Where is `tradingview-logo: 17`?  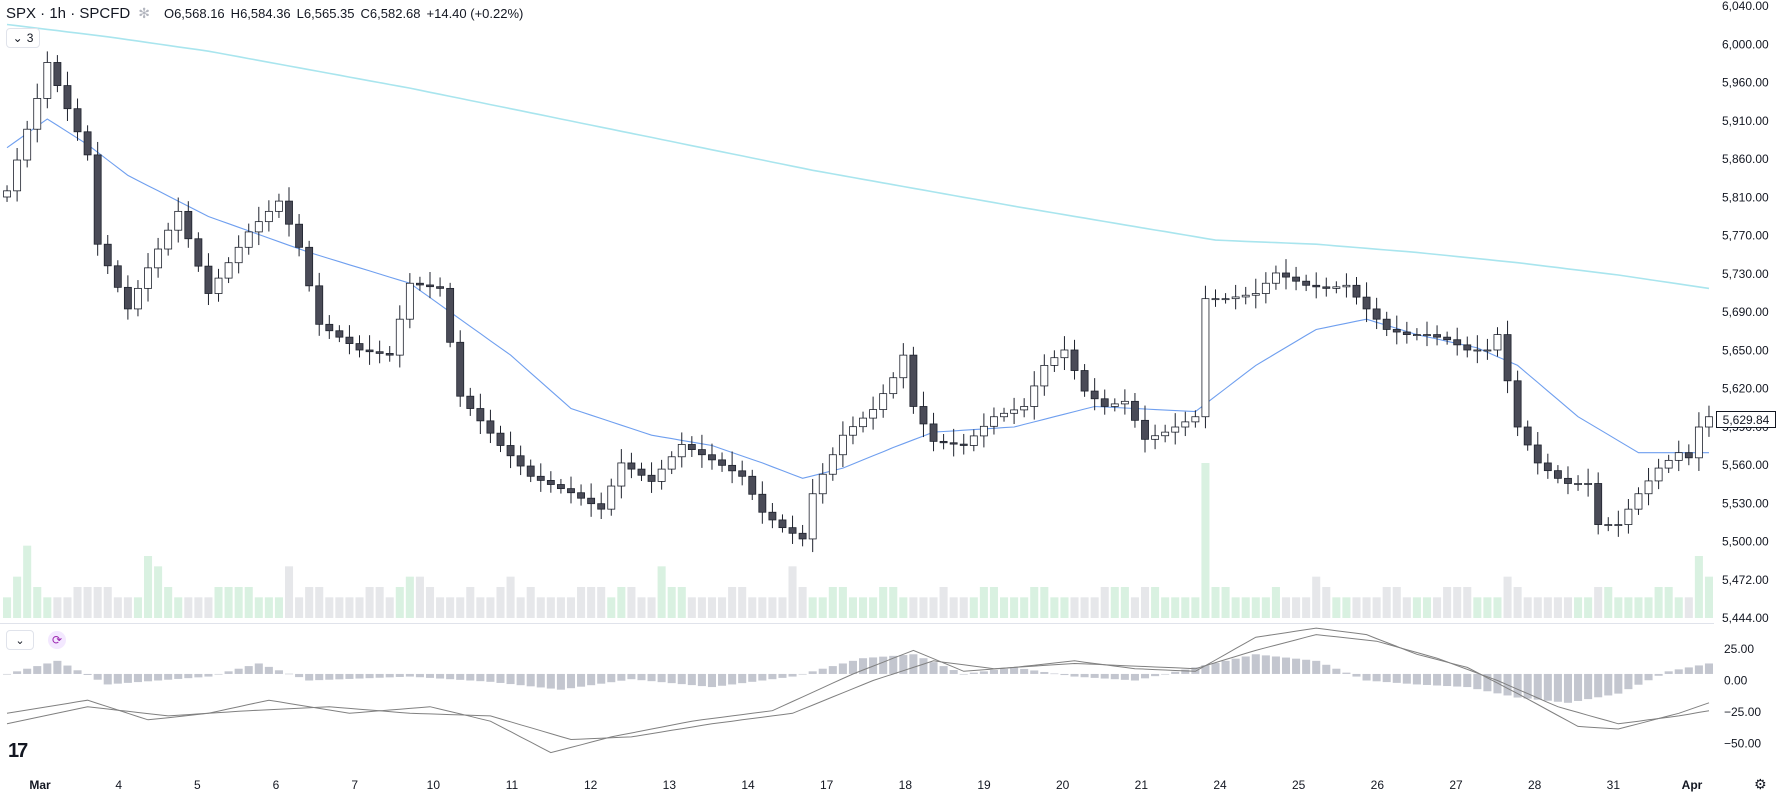 tradingview-logo: 17 is located at coordinates (18, 751).